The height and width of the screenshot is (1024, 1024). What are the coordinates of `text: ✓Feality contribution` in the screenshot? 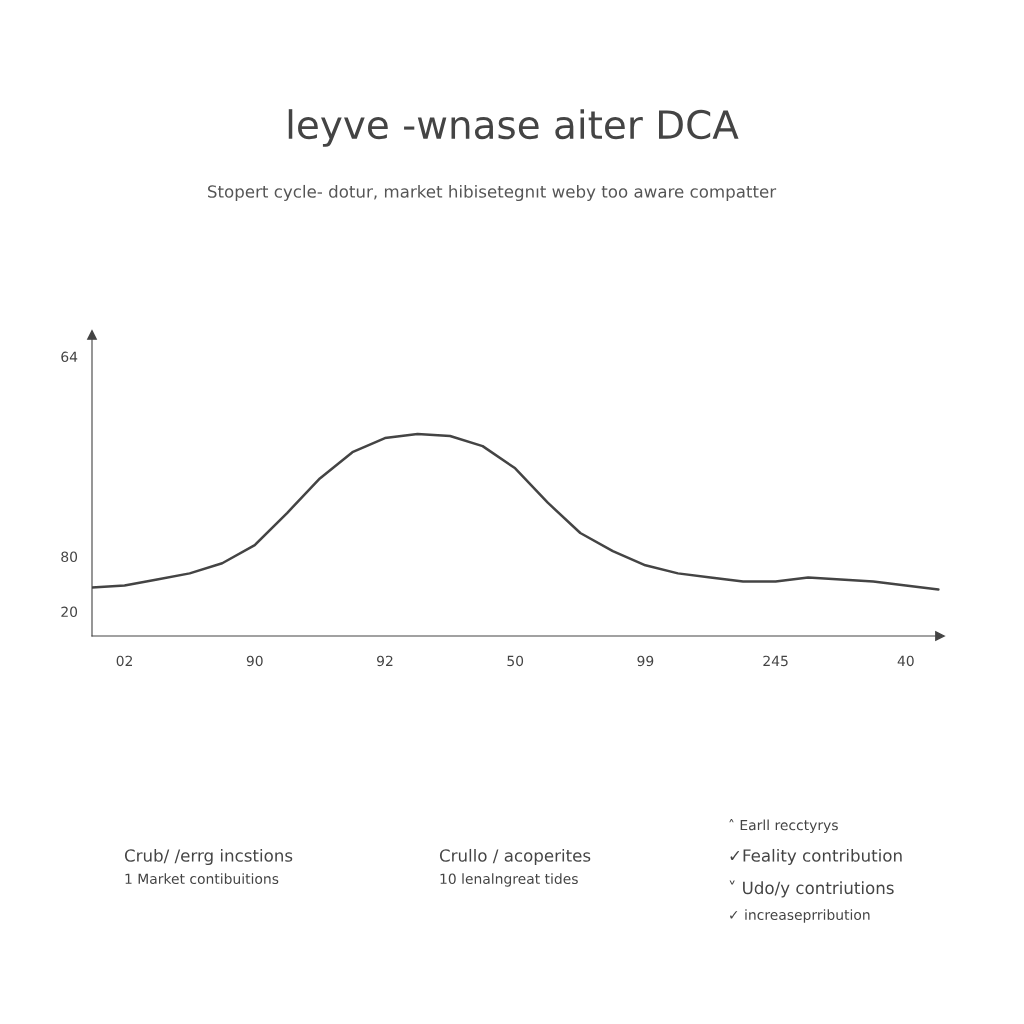 It's located at (816, 857).